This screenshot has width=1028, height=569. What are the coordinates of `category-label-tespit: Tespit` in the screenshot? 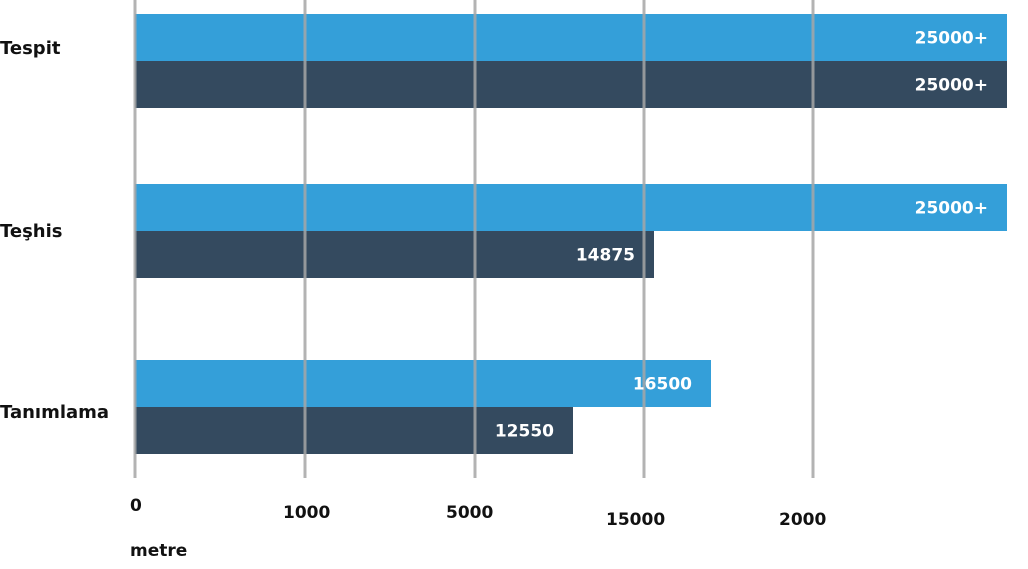 It's located at (30, 48).